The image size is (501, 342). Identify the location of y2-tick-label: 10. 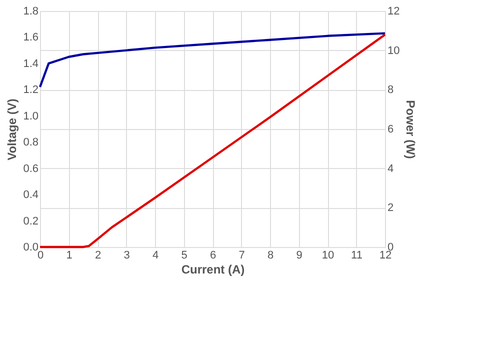
(394, 50).